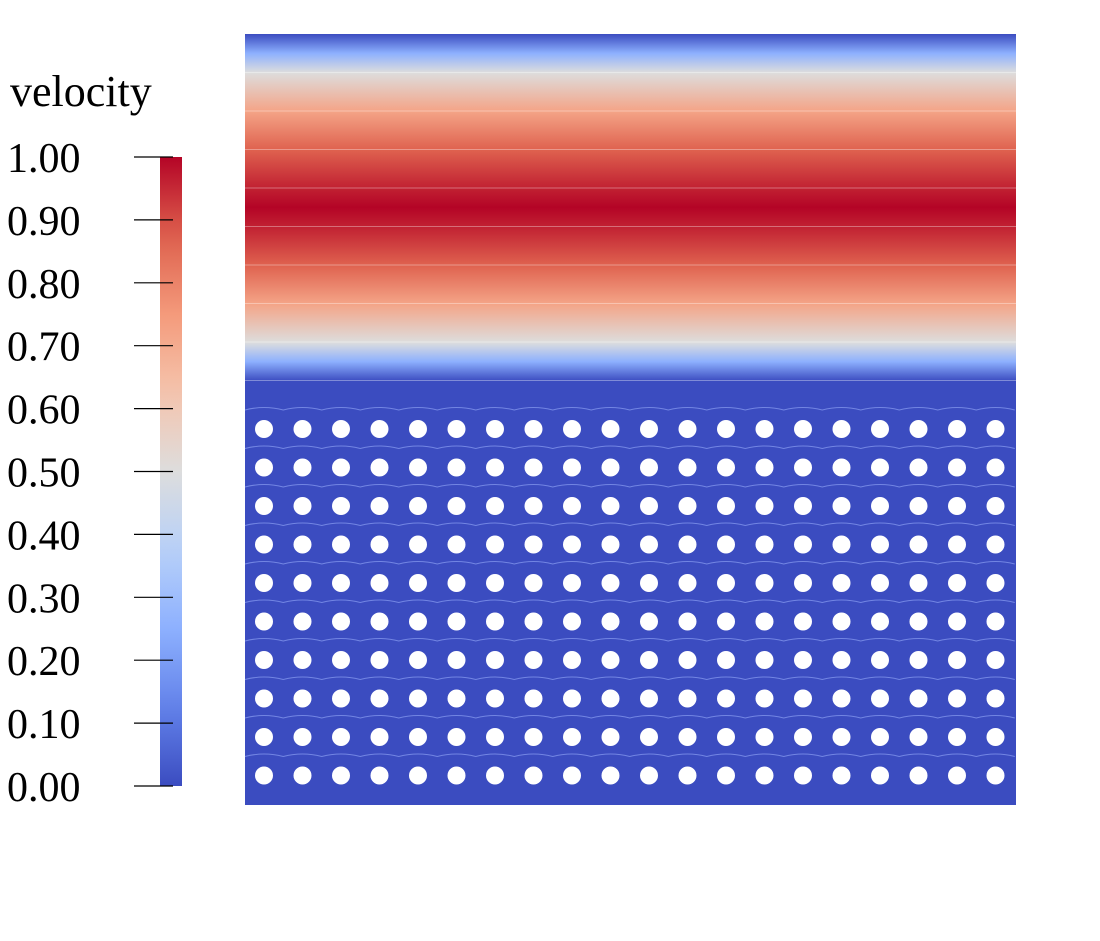 The image size is (1100, 941). I want to click on colorbar-tick-label: 0.50, so click(44, 474).